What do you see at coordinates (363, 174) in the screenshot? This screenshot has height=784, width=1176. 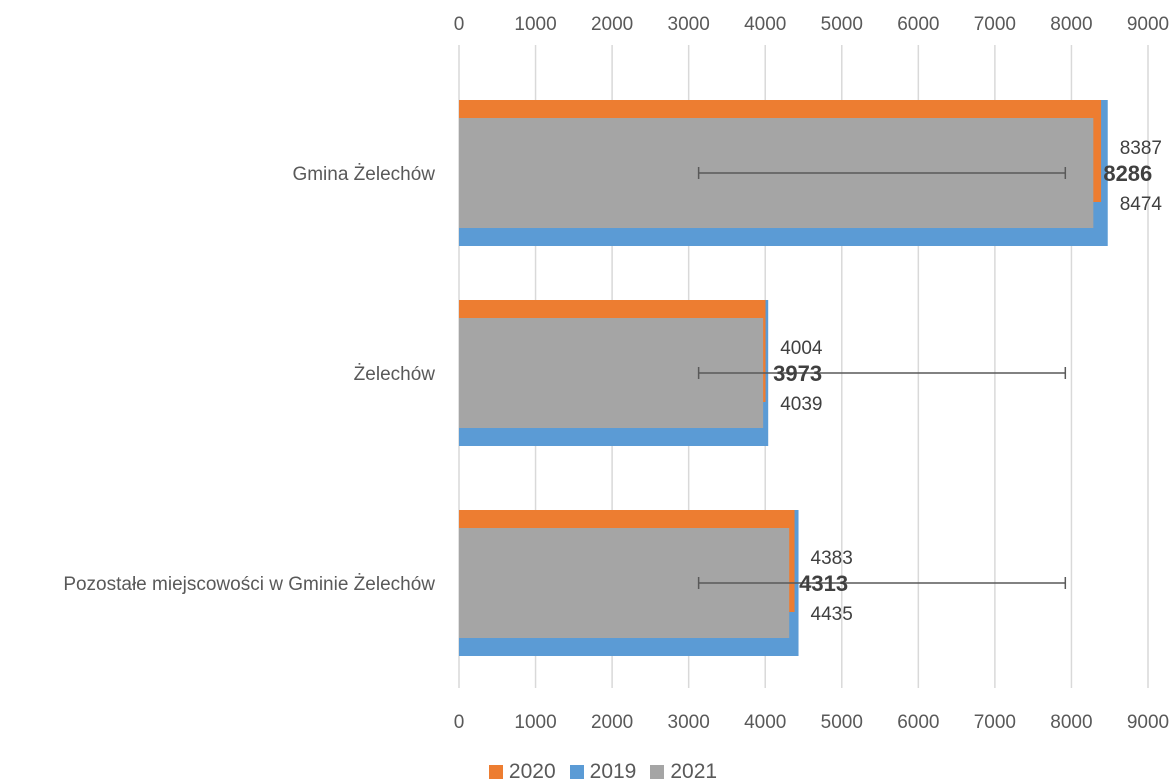 I see `category-label: Gmina Żelechów` at bounding box center [363, 174].